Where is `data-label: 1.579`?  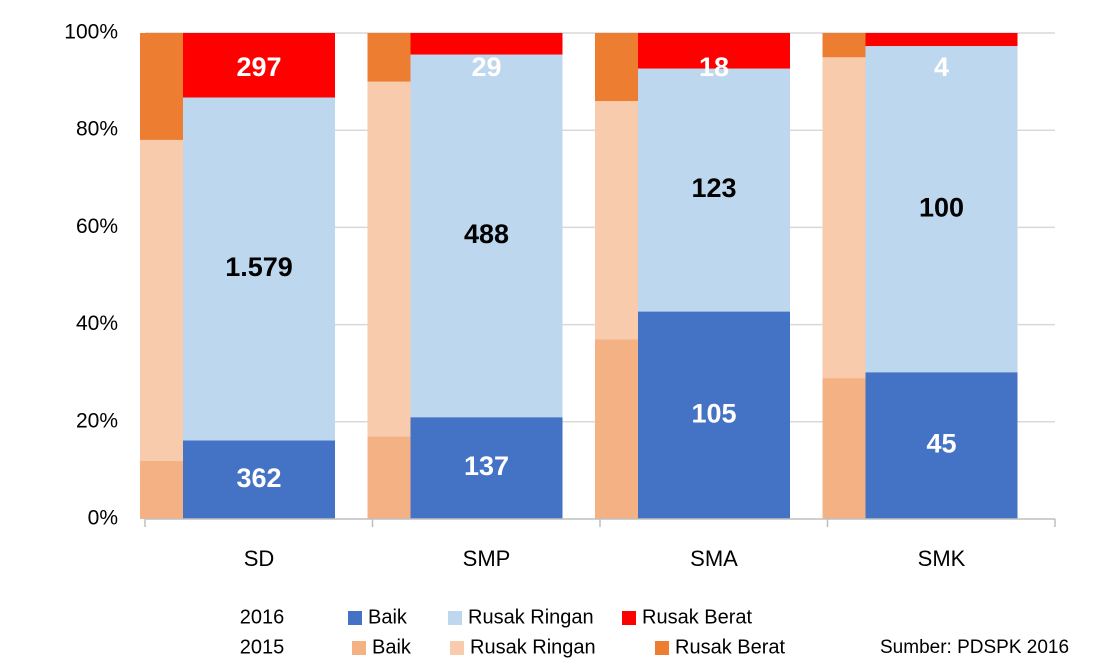 data-label: 1.579 is located at coordinates (259, 267).